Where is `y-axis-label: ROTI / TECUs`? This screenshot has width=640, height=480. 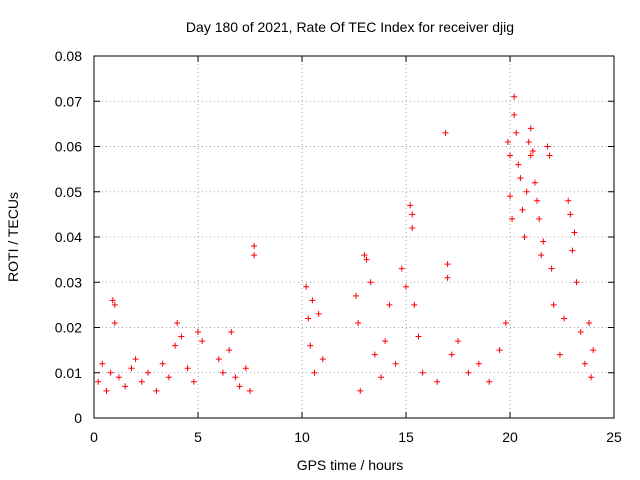 y-axis-label: ROTI / TECUs is located at coordinates (13, 237).